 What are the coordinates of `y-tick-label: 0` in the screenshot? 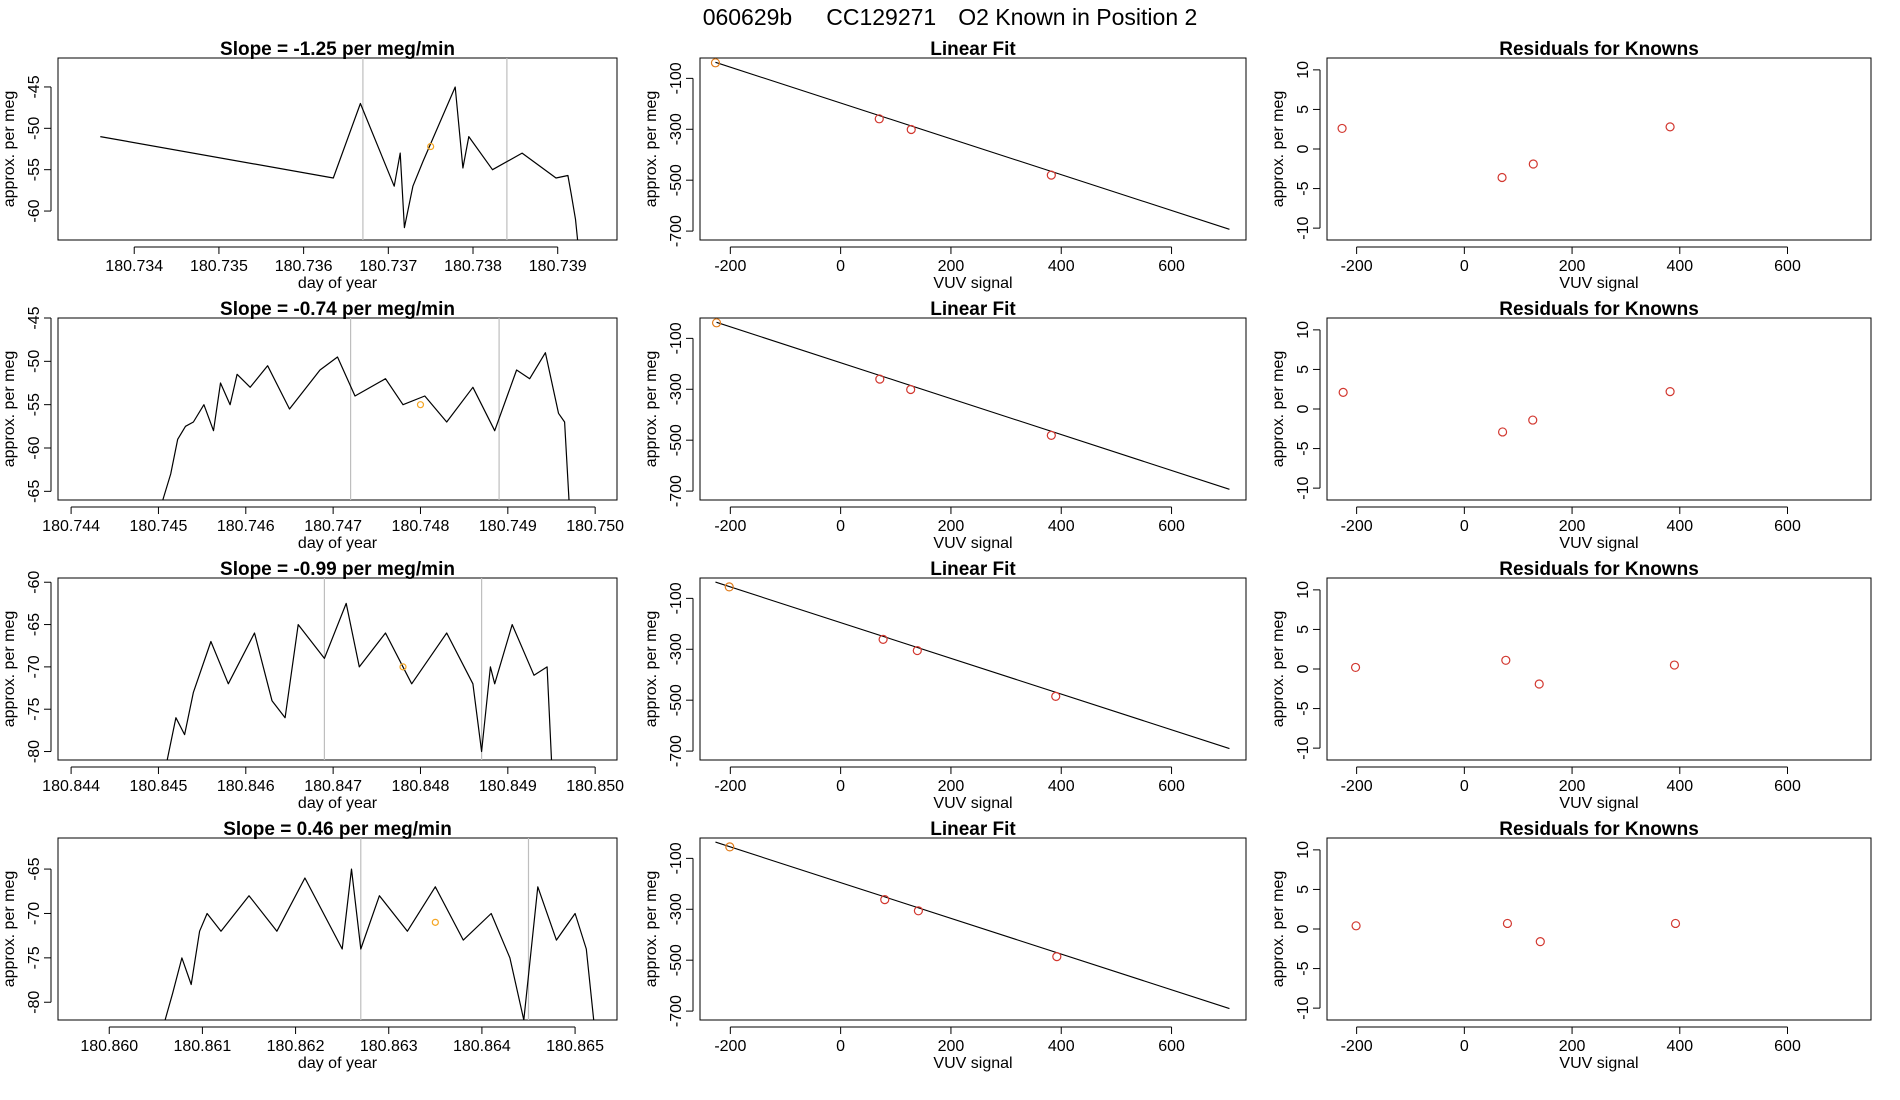 It's located at (1303, 668).